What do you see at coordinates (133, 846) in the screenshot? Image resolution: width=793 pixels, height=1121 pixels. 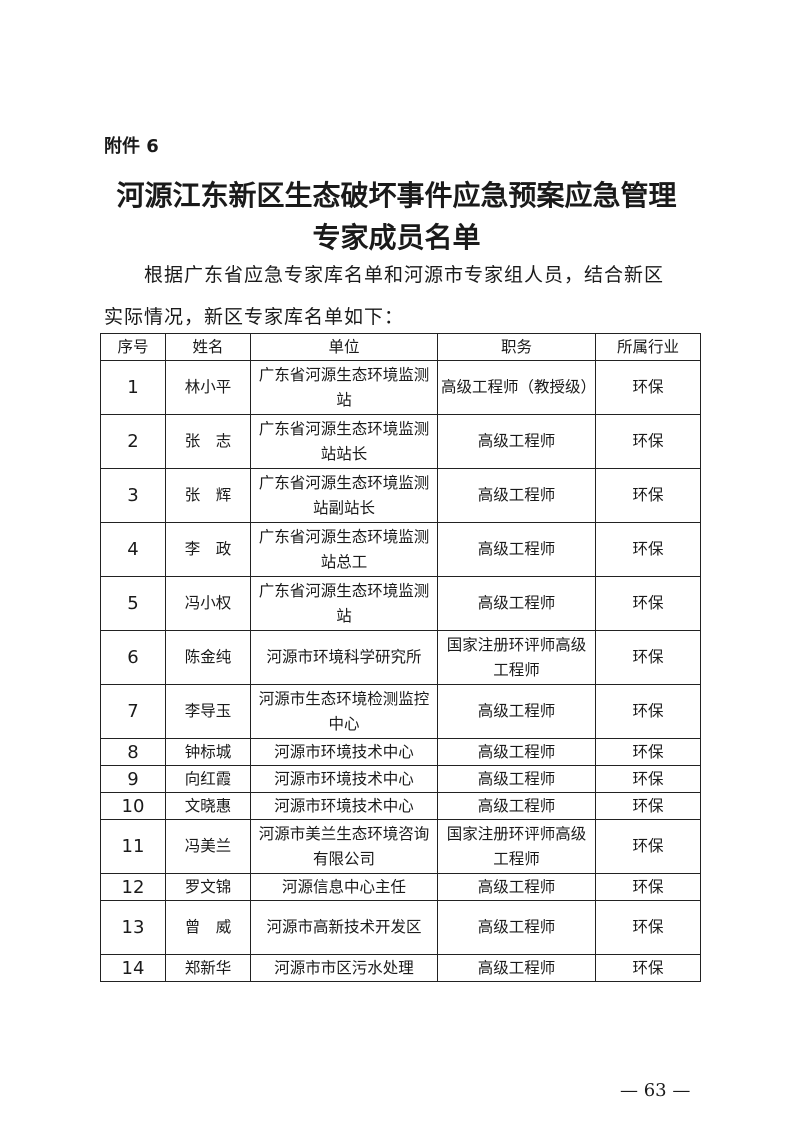 I see `cell-no: 11` at bounding box center [133, 846].